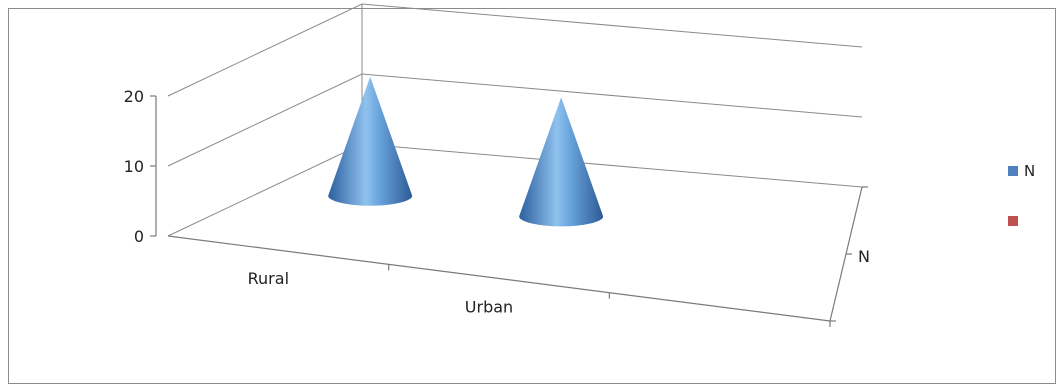 This screenshot has height=386, width=1064. I want to click on legend: N, so click(1021, 194).